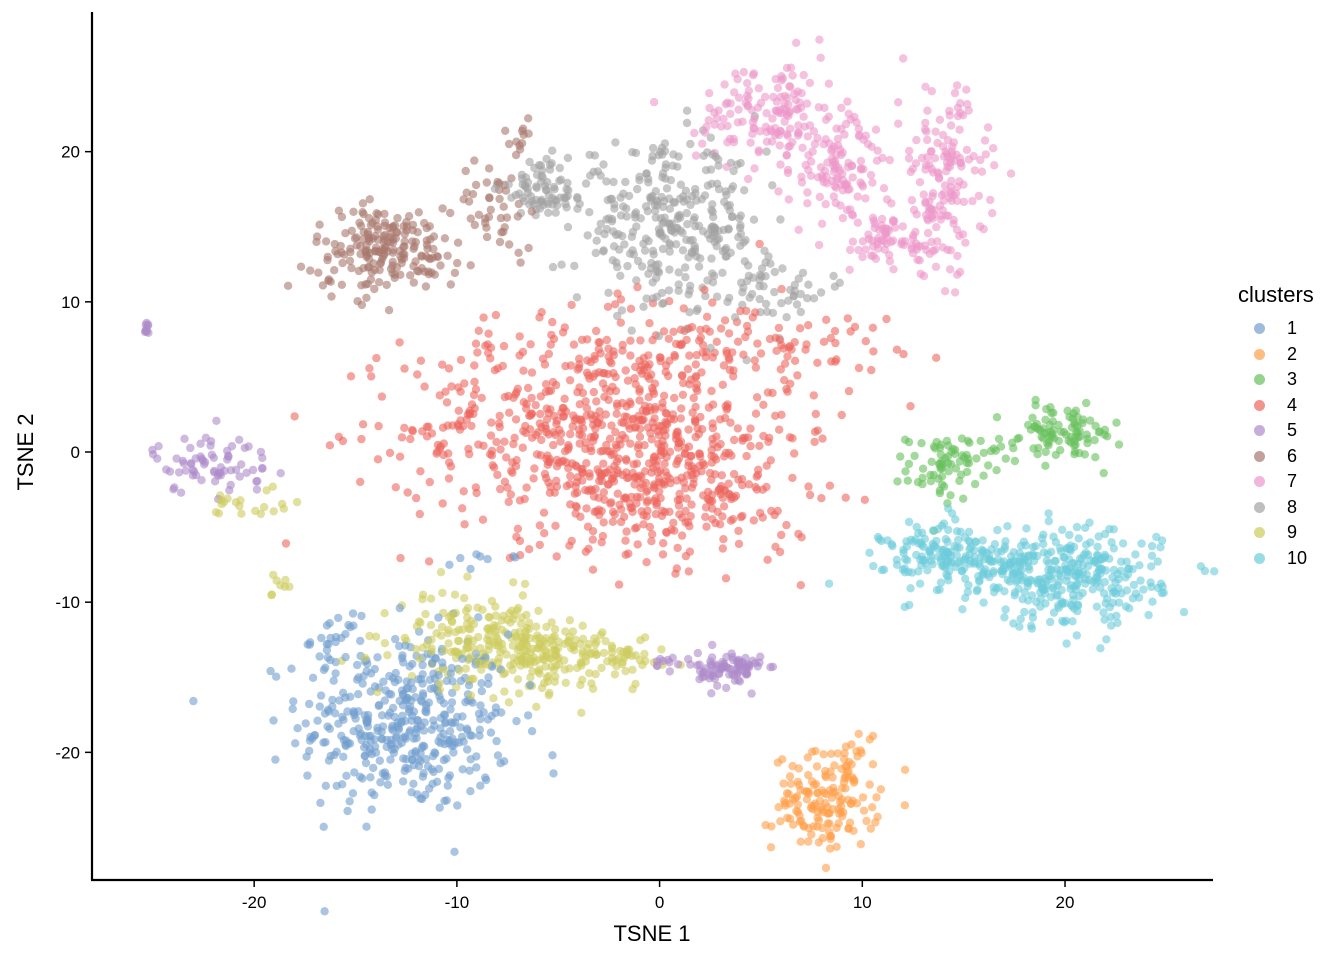 This screenshot has width=1344, height=960. I want to click on legend-item-cluster-9: 9, so click(1276, 533).